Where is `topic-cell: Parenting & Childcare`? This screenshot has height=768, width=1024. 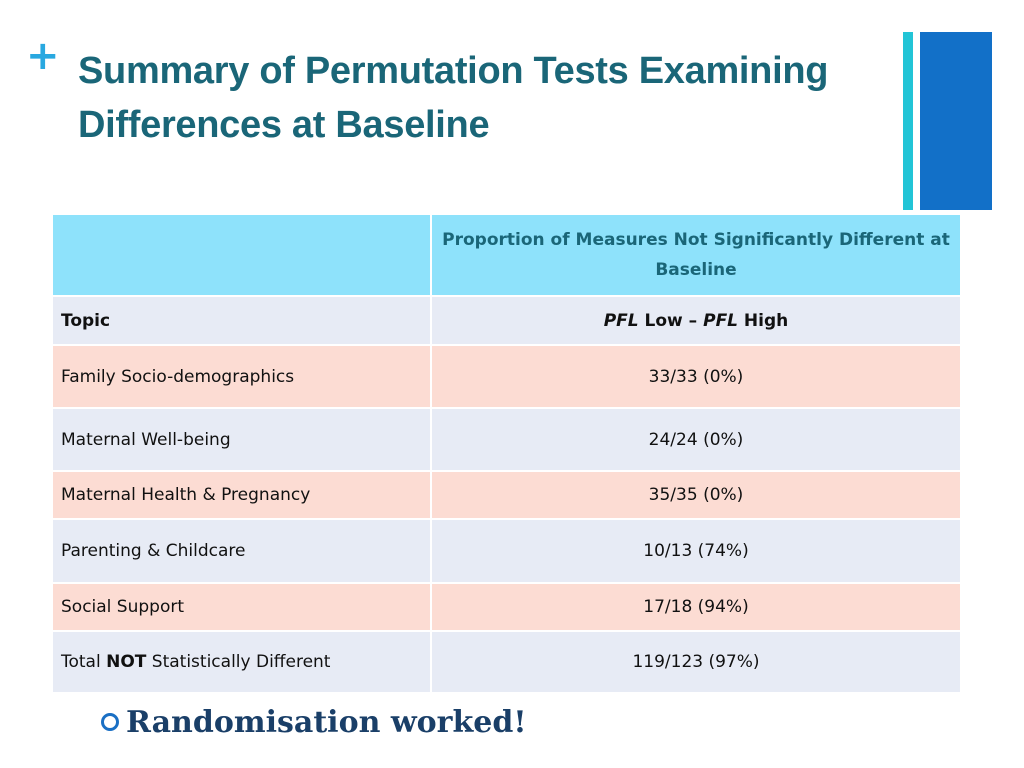
topic-cell: Parenting & Childcare is located at coordinates (241, 551).